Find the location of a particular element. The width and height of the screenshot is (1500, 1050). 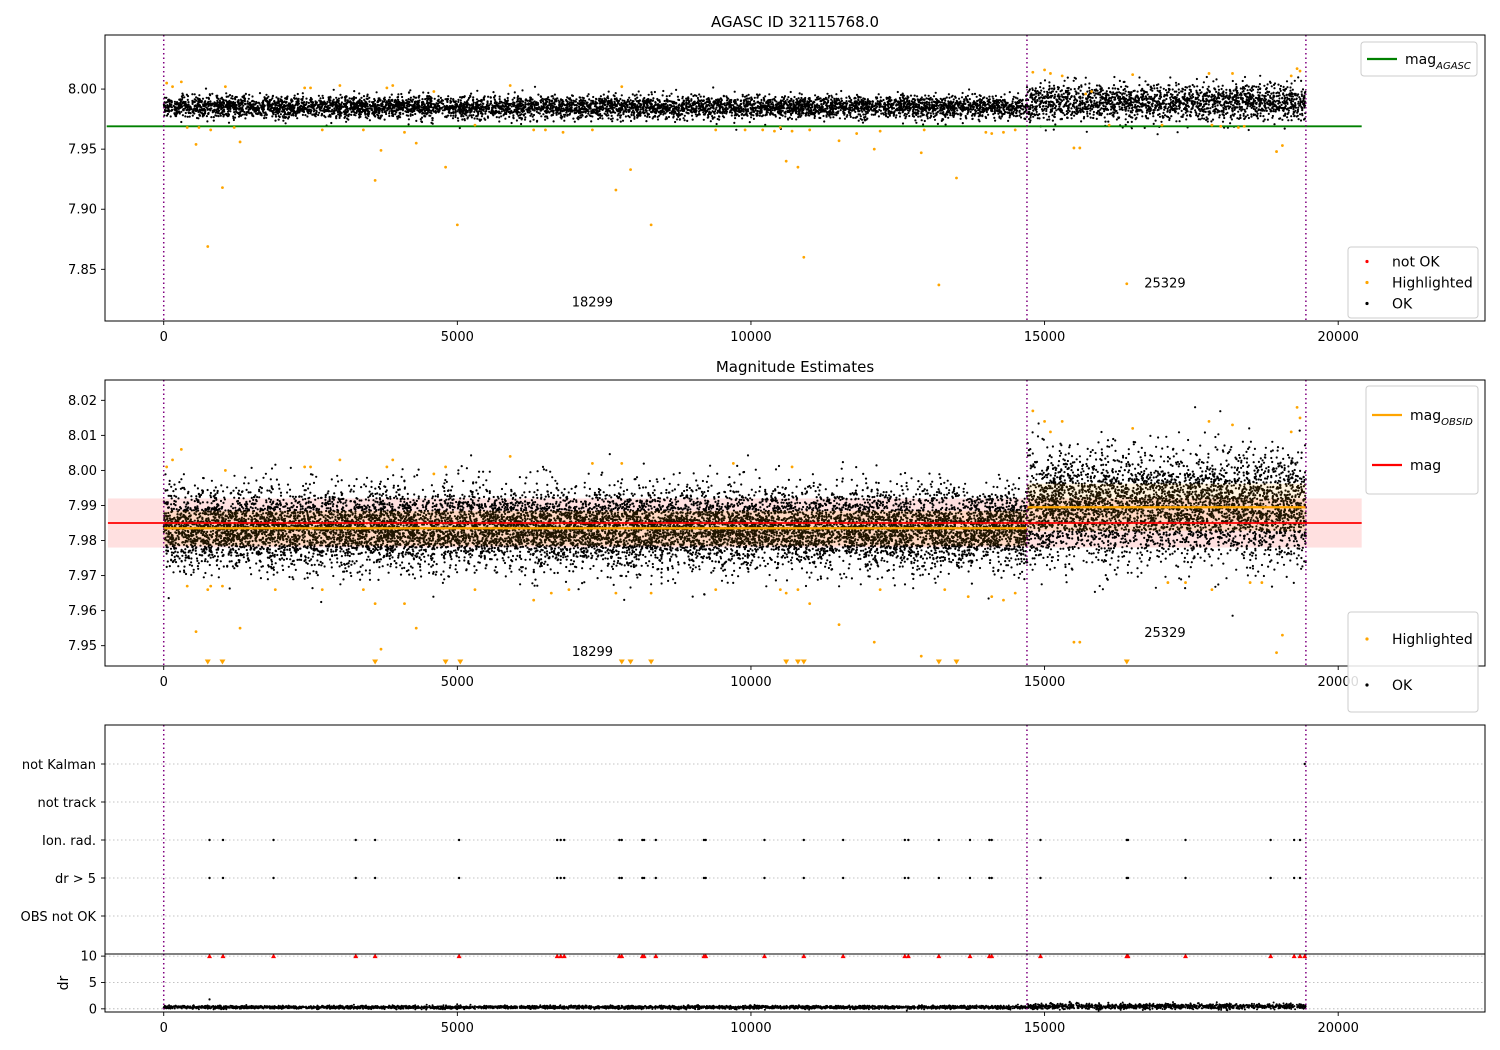

agasc-panel-title: AGASC ID 32115768.0 is located at coordinates (795, 22).